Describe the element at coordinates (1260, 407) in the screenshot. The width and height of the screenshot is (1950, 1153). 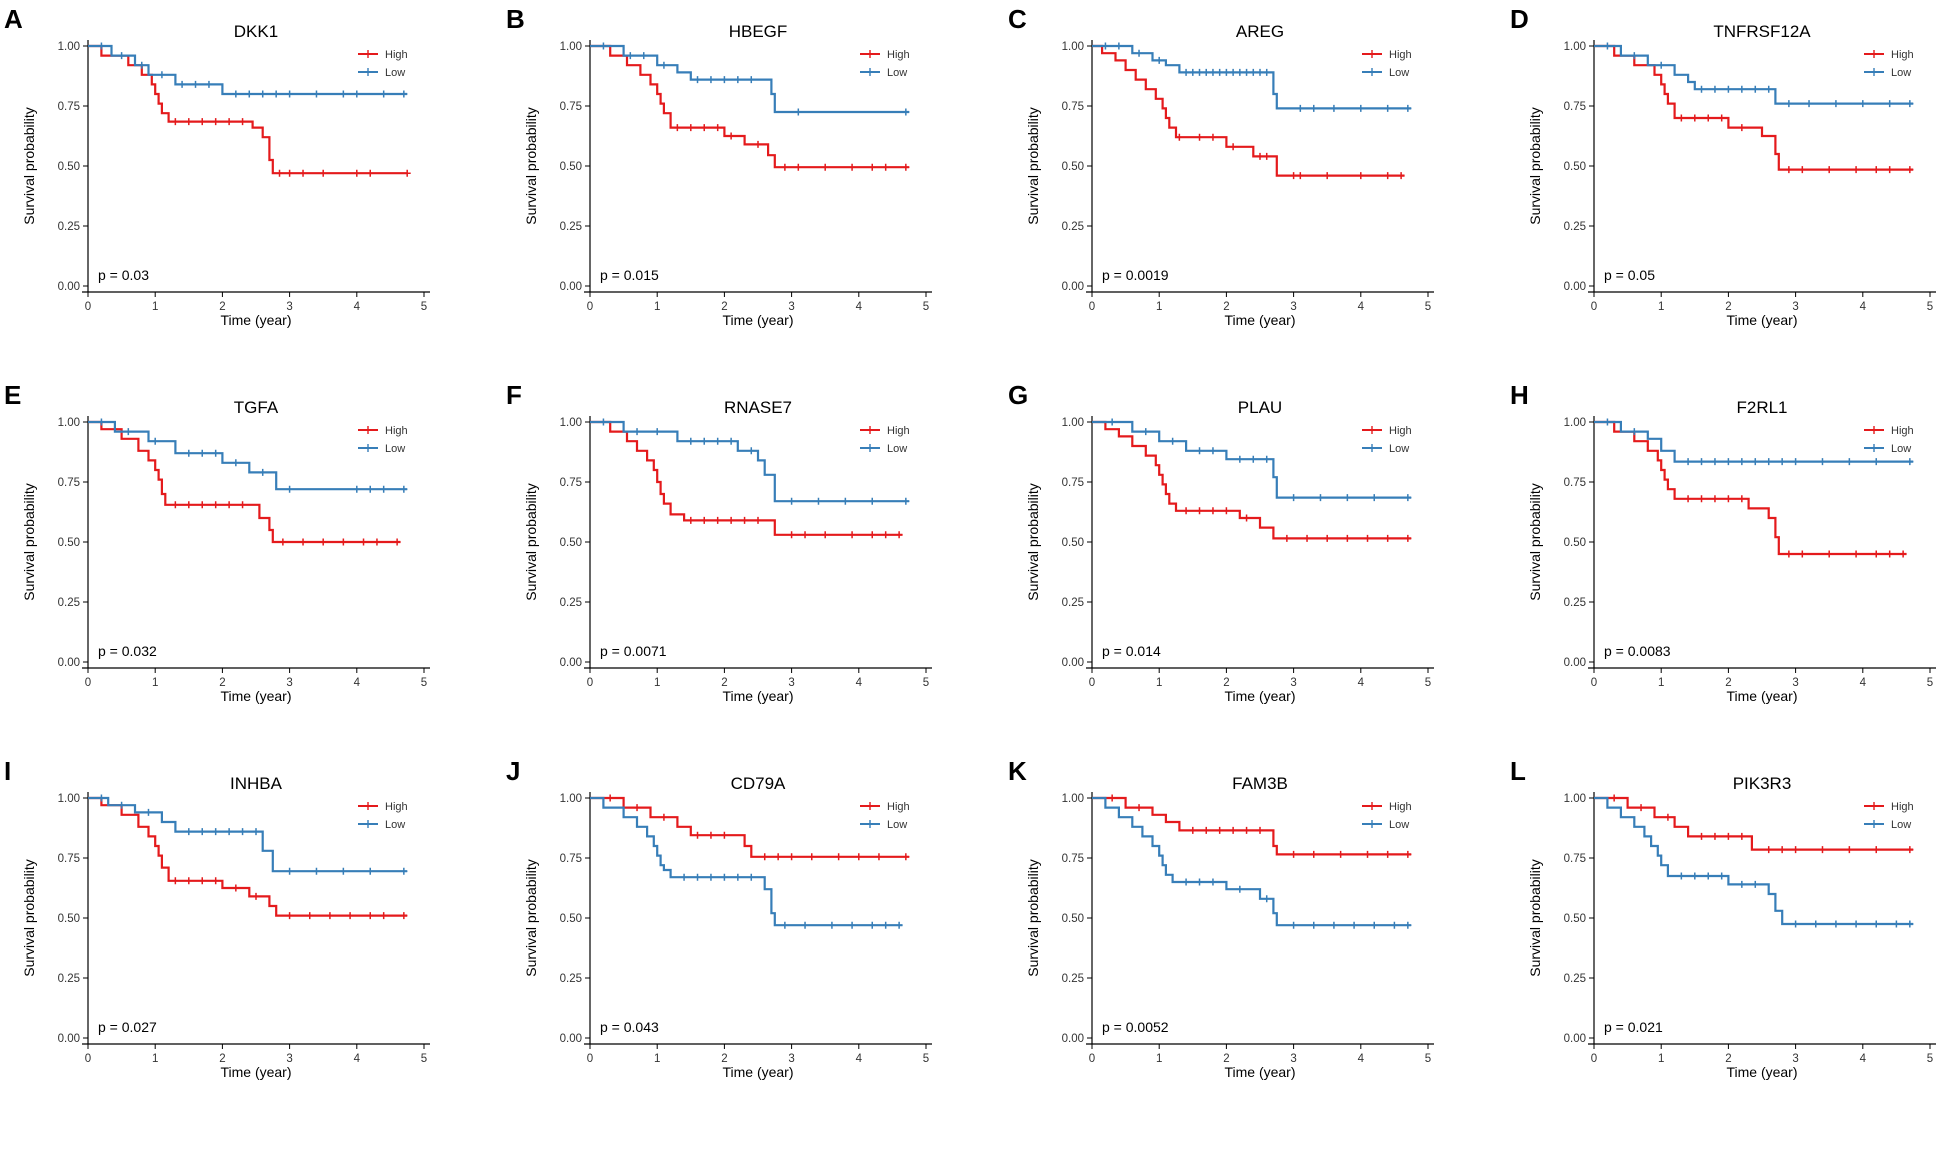
I see `panel-title: PLAU` at that location.